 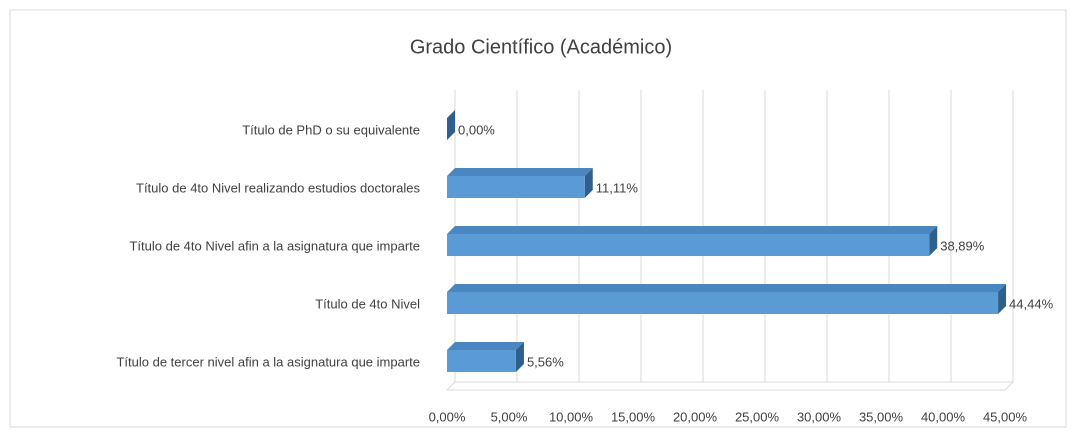 I want to click on value-label: 0,00%, so click(x=476, y=129).